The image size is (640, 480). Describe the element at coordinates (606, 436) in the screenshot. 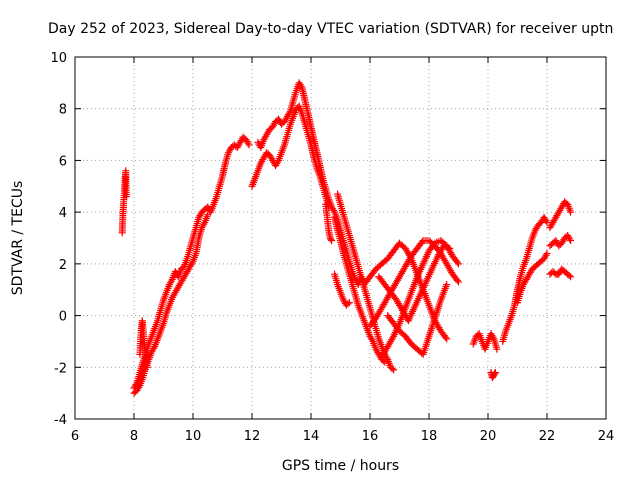

I see `x-tick-label: 24` at that location.